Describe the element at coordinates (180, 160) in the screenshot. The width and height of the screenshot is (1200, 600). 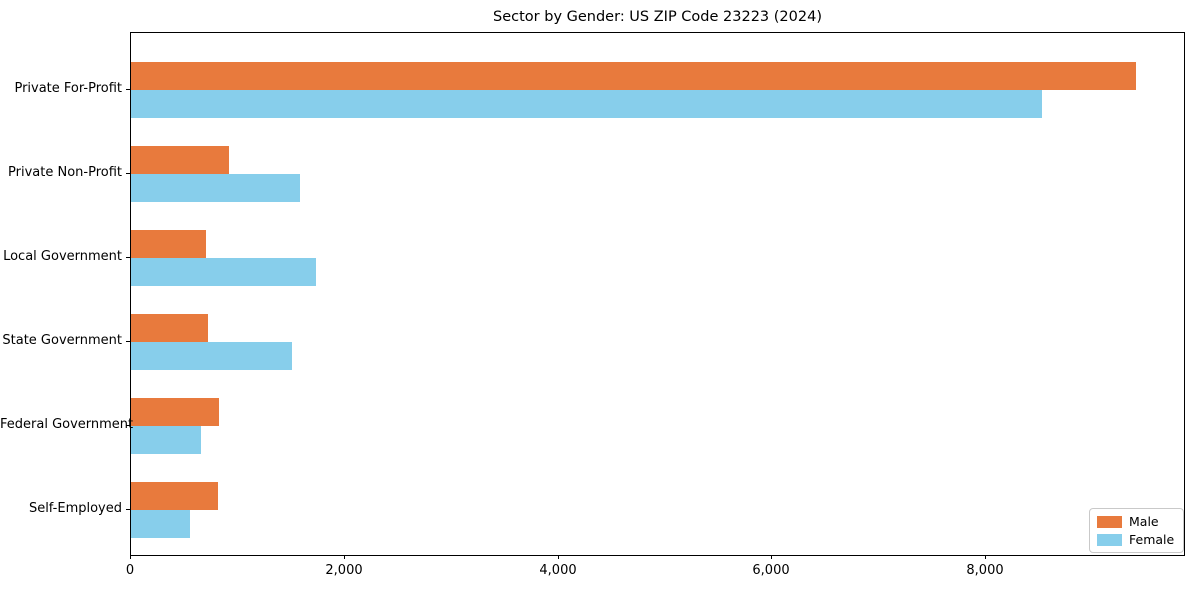
I see `bar-male-private-non-profit` at that location.